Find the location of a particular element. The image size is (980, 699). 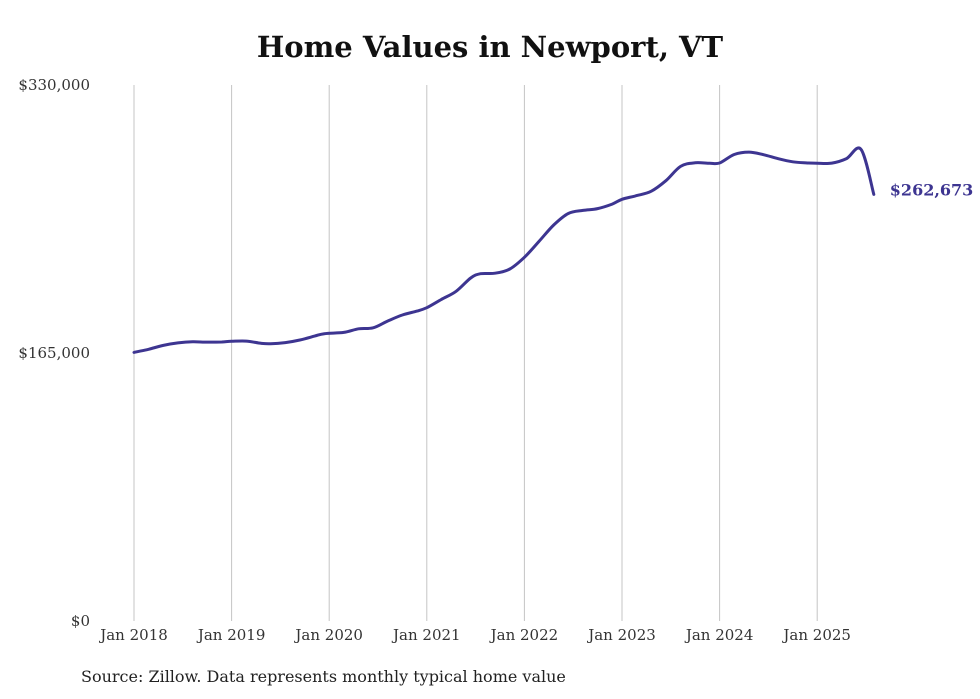

y-tick-label-2: $330,000 is located at coordinates (54, 85).